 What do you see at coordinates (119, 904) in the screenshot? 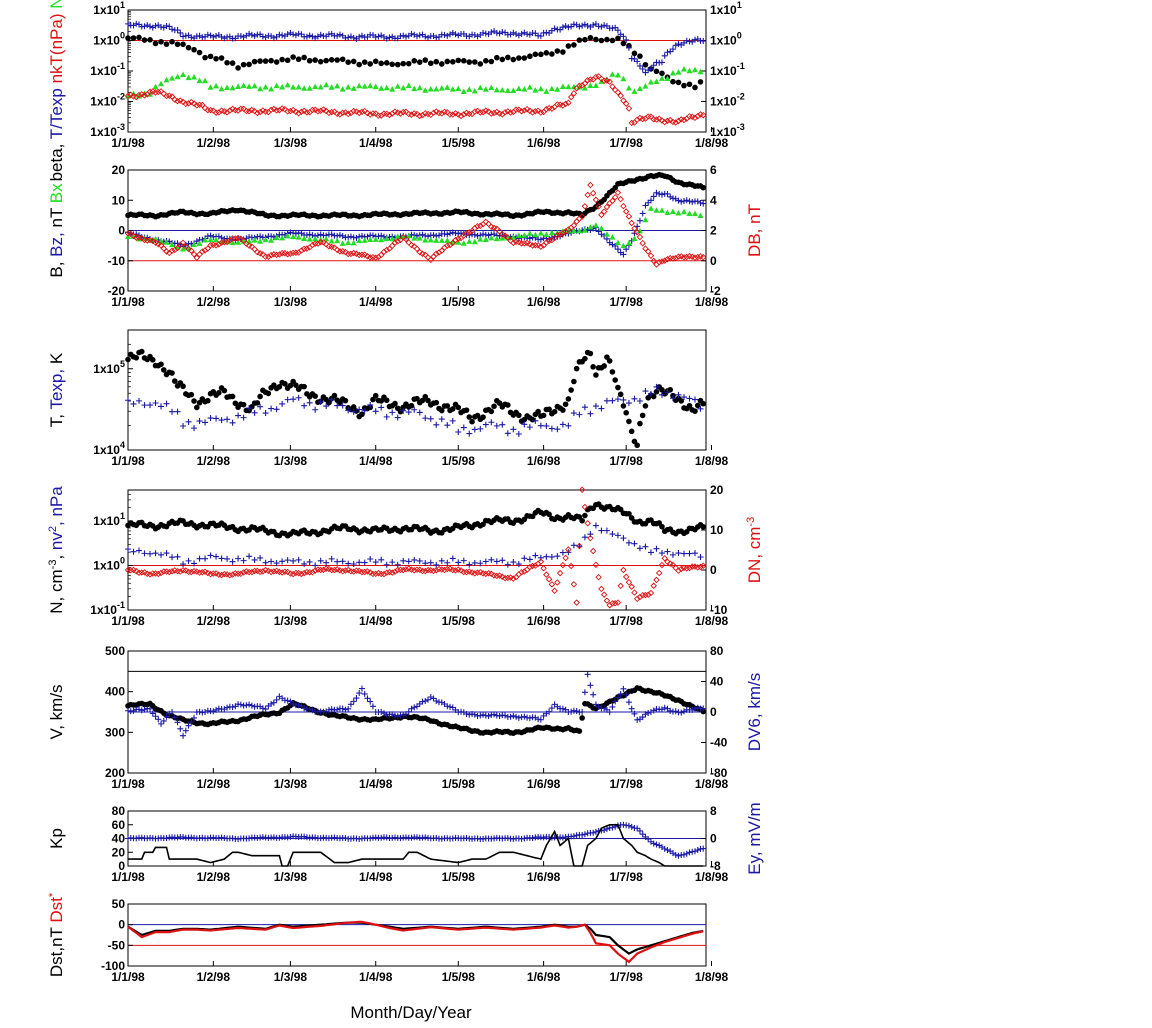
I see `y-tick-label: 50` at bounding box center [119, 904].